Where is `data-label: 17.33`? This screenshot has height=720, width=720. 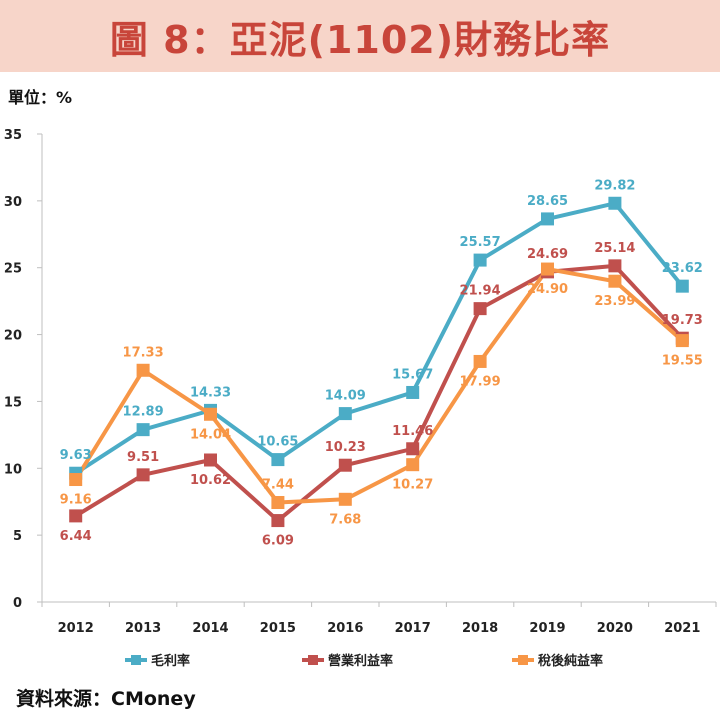 data-label: 17.33 is located at coordinates (143, 352).